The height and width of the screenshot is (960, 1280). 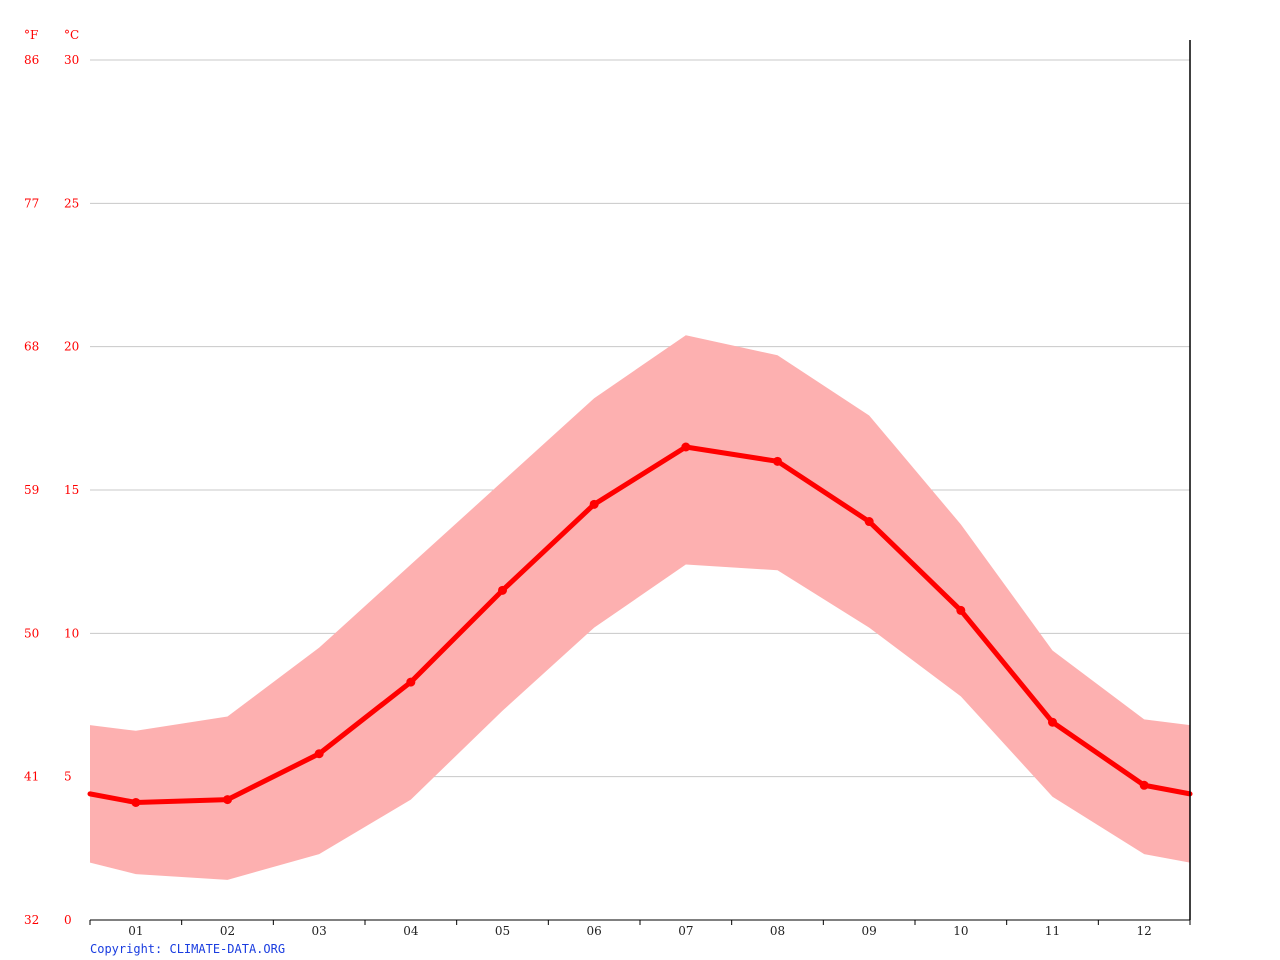 What do you see at coordinates (31, 203) in the screenshot?
I see `ytick-f-77: 77` at bounding box center [31, 203].